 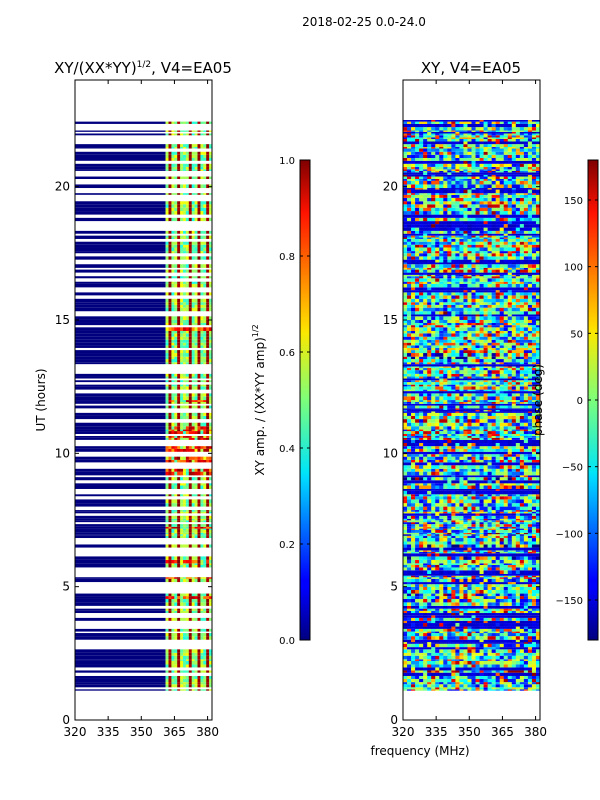 What do you see at coordinates (62, 453) in the screenshot?
I see `amp-ytick-label: 10` at bounding box center [62, 453].